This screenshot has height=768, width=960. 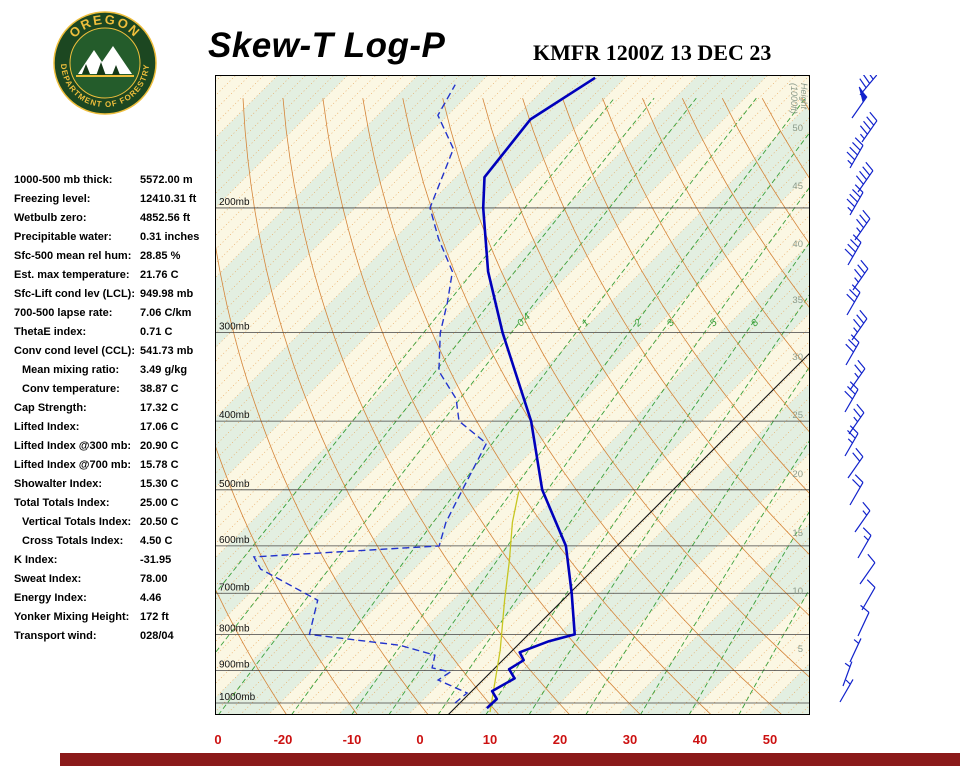 I want to click on temp-axis-label: 50, so click(x=770, y=739).